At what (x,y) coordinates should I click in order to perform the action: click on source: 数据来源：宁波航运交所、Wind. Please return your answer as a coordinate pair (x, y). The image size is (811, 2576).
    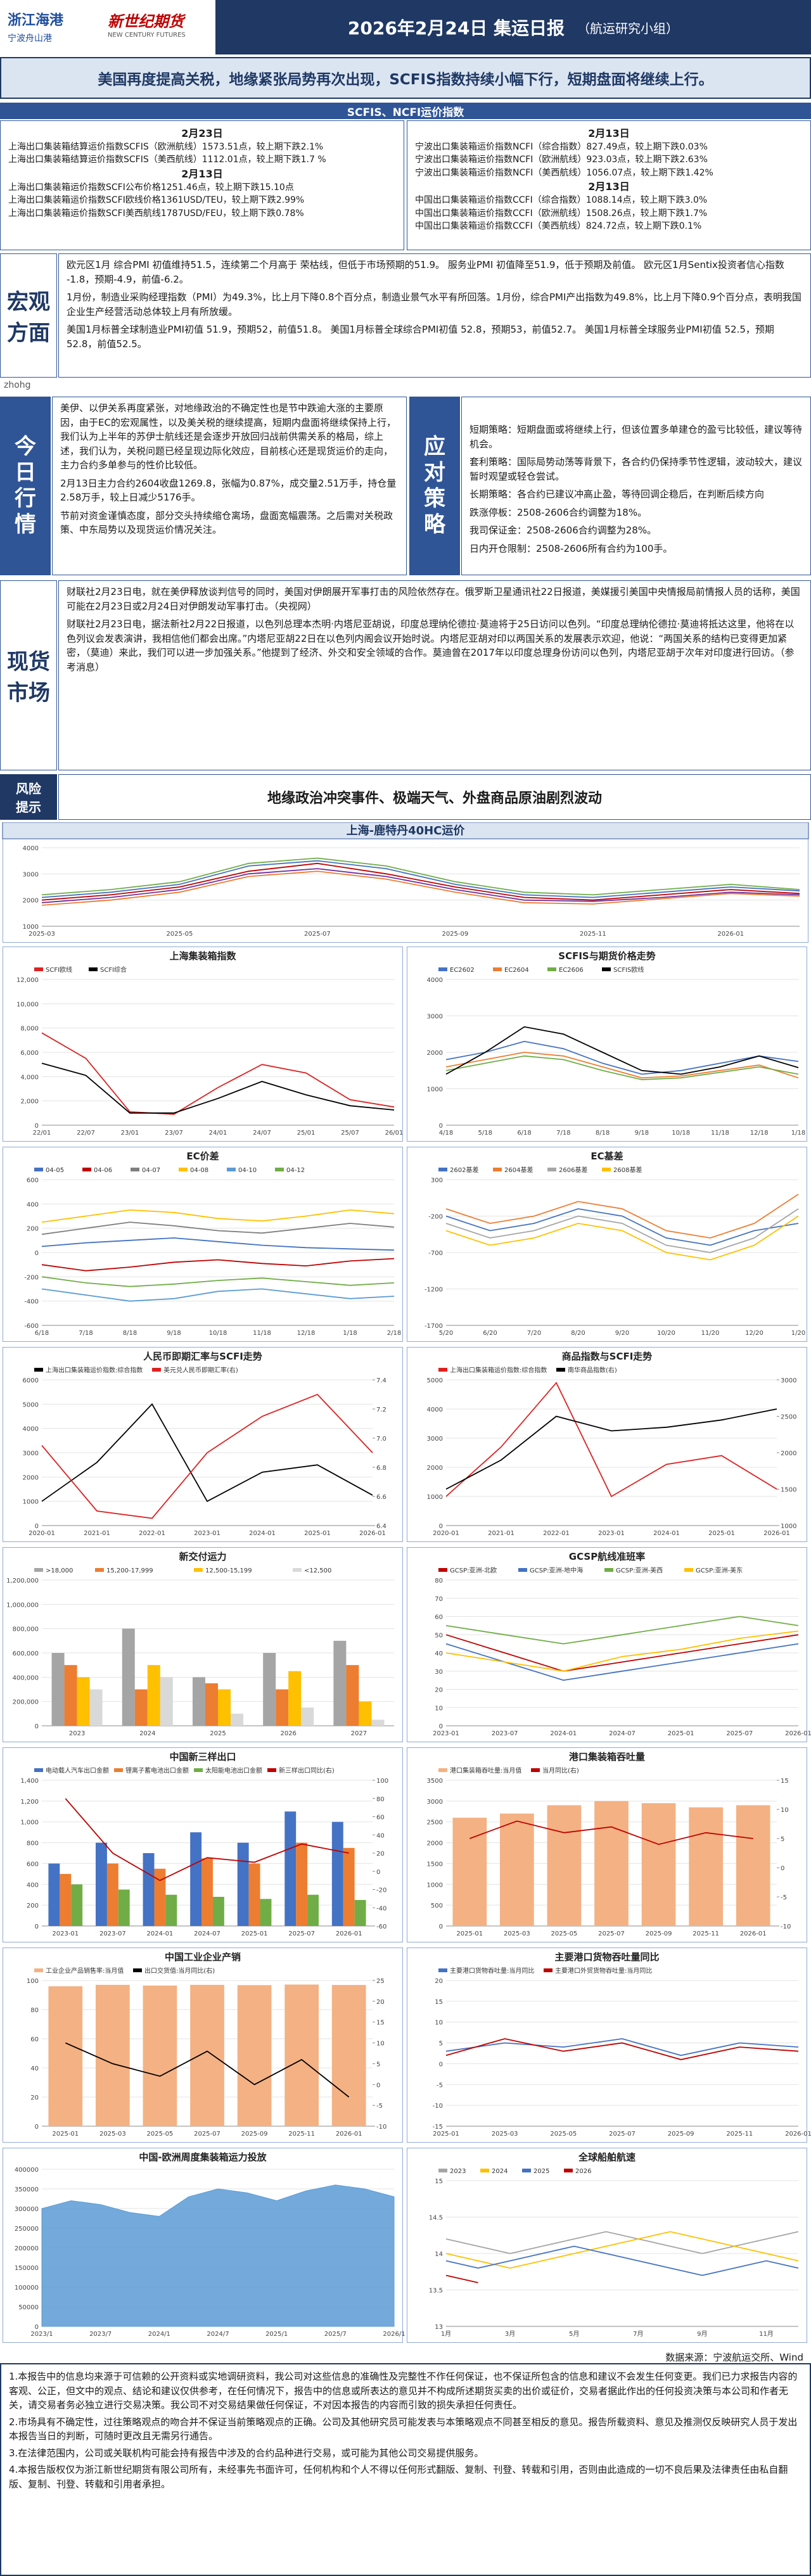
    Looking at the image, I should click on (734, 2357).